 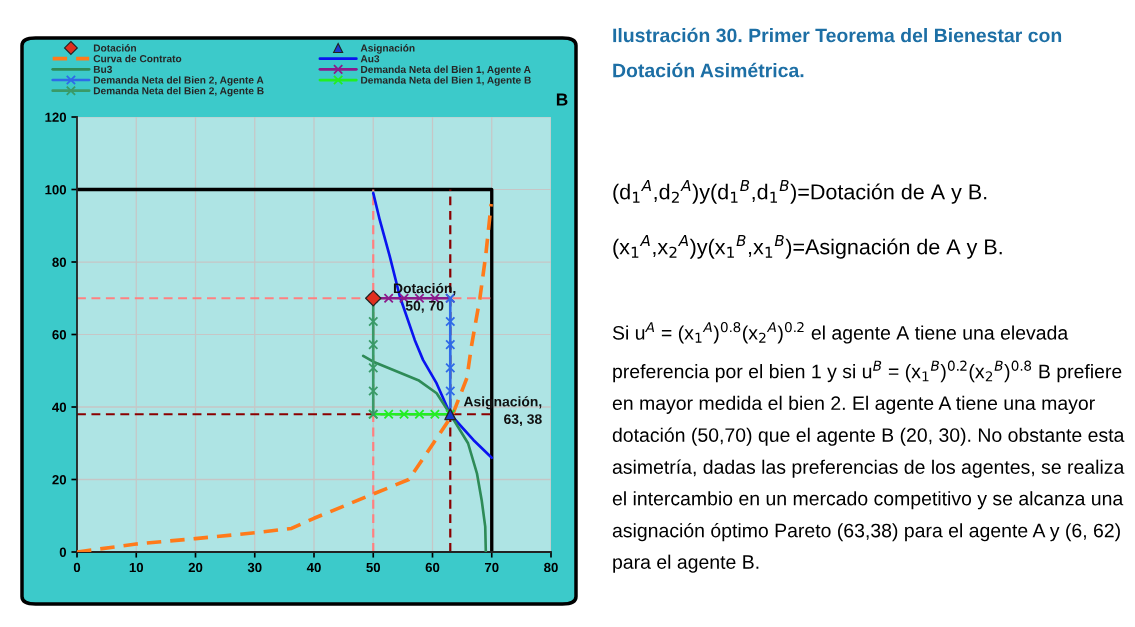 I want to click on legend-label: Dotación, so click(x=114, y=48).